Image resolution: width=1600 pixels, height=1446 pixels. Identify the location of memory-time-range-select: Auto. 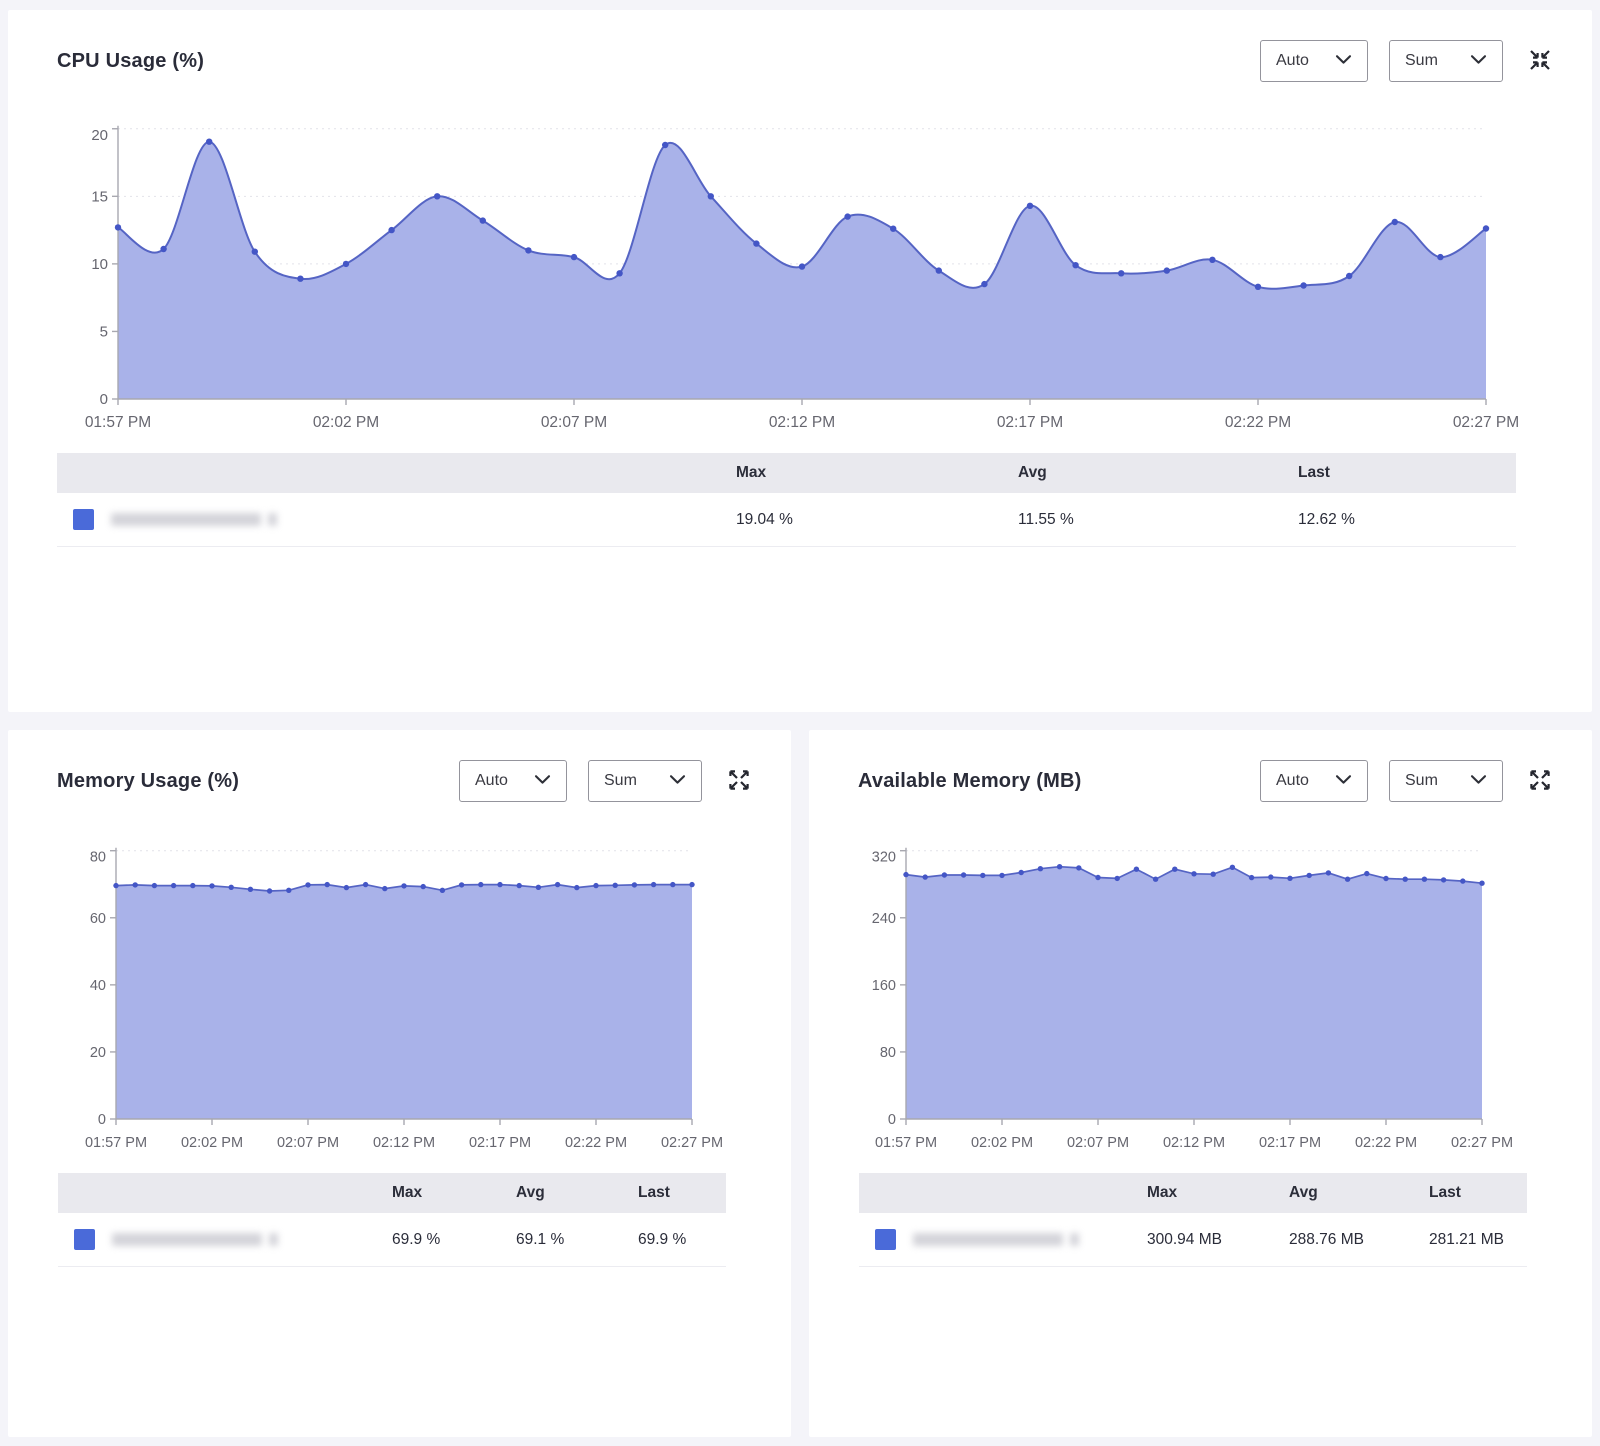
(513, 781).